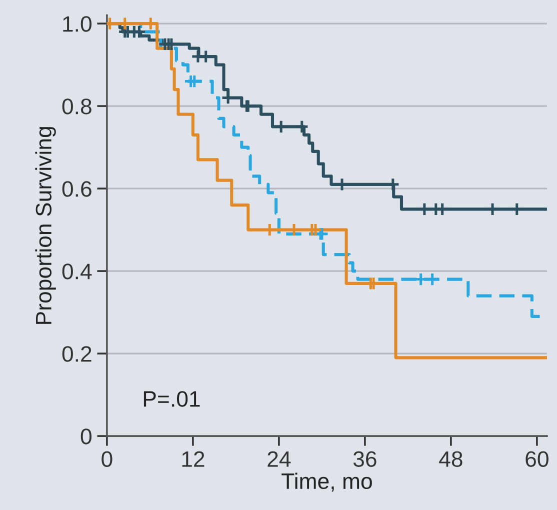 This screenshot has width=557, height=510. I want to click on y-tick-label: 0.6, so click(77, 189).